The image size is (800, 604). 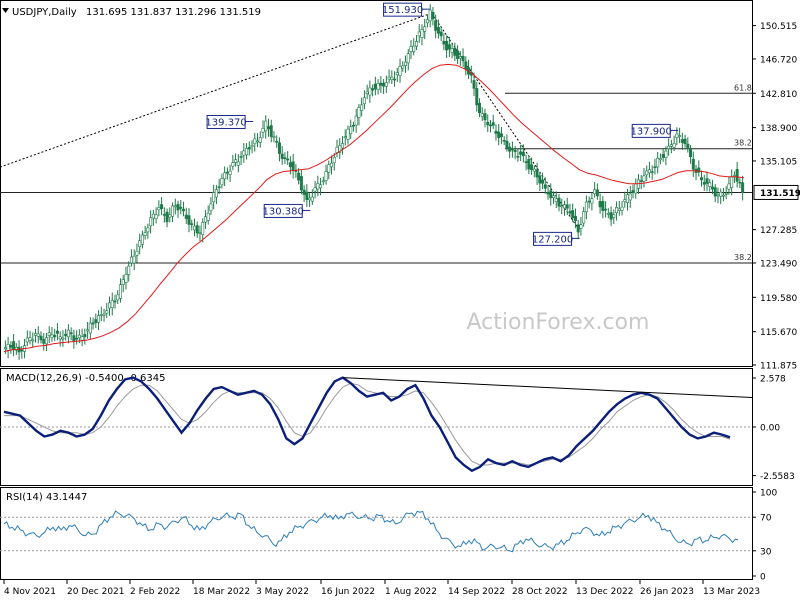 I want to click on dropdown-triangle-icon, so click(x=5, y=10).